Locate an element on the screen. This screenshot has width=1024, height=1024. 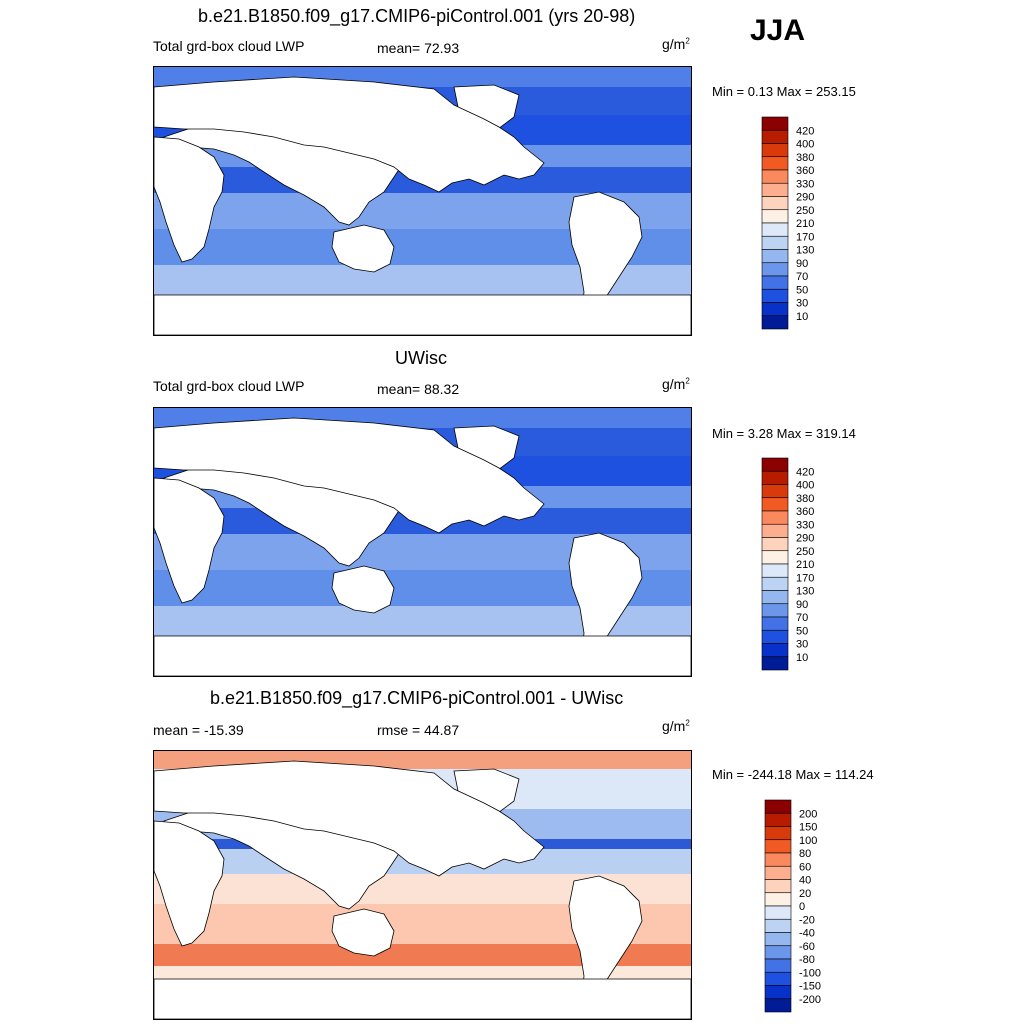
panel-2-colorbar: 420 400 380 360 330 290 250 210 170 130 90 70 50 30 10 is located at coordinates (796, 564).